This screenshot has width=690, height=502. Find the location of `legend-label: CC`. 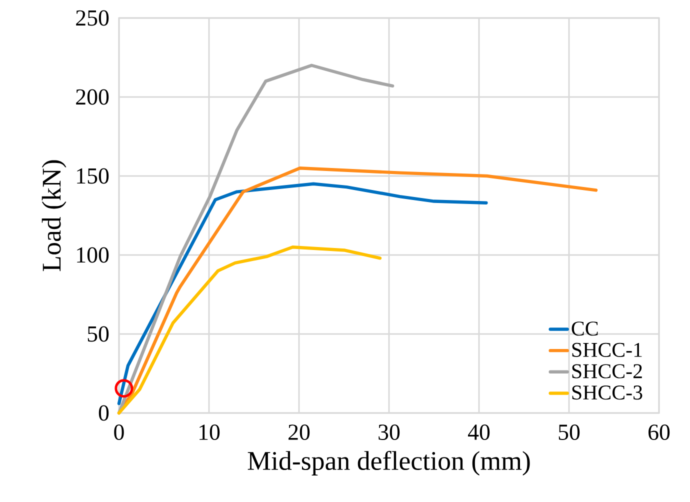

legend-label: CC is located at coordinates (585, 329).